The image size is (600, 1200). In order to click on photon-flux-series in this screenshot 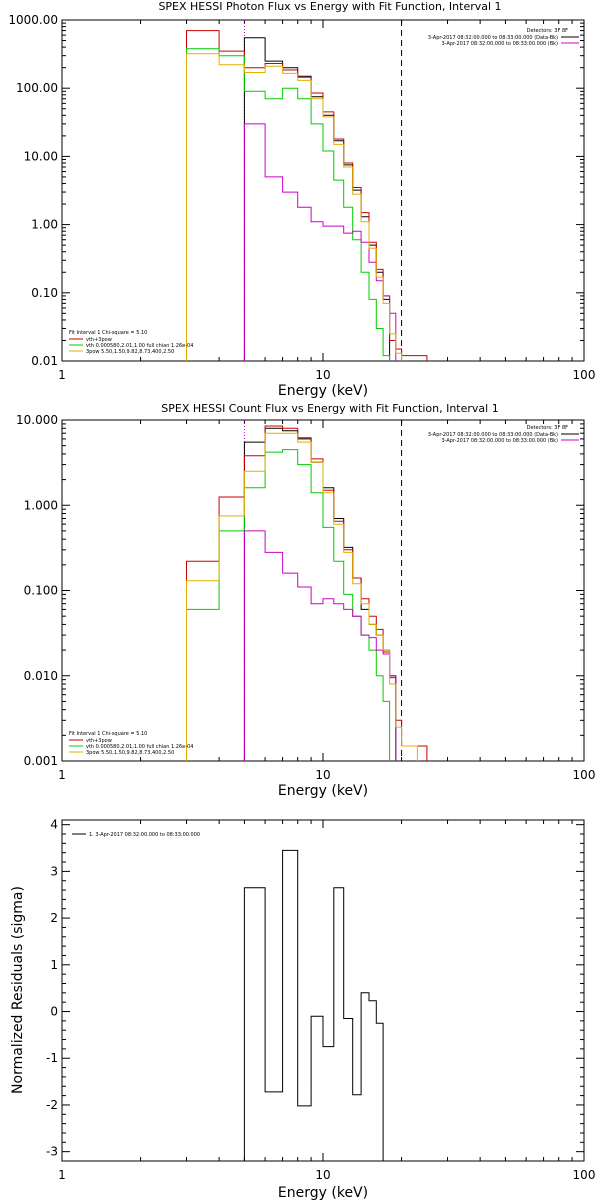, I will do `click(307, 195)`.